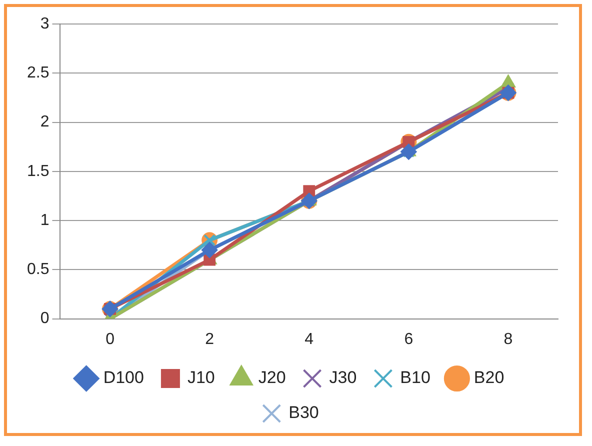  I want to click on x-tick-label: 2, so click(209, 339).